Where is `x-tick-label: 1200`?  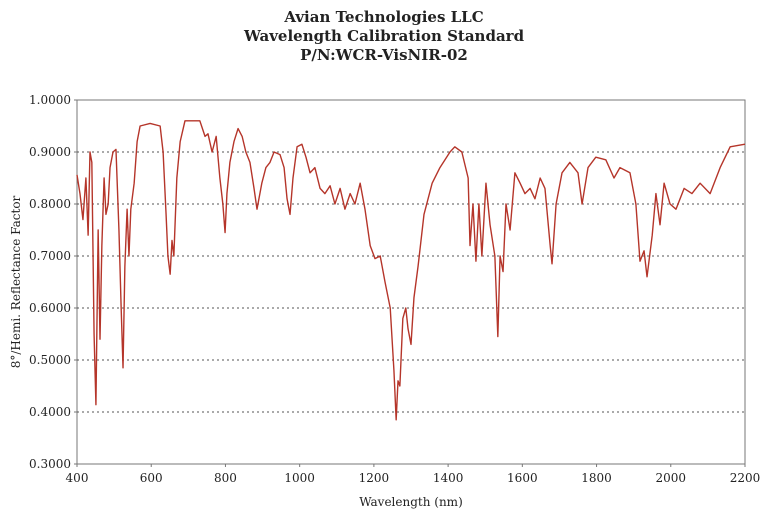
x-tick-label: 1200 is located at coordinates (374, 478).